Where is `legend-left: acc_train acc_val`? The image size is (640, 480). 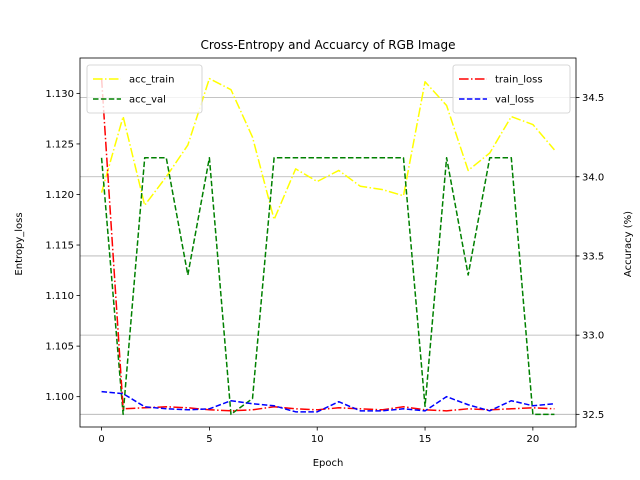
legend-left: acc_train acc_val is located at coordinates (144, 89).